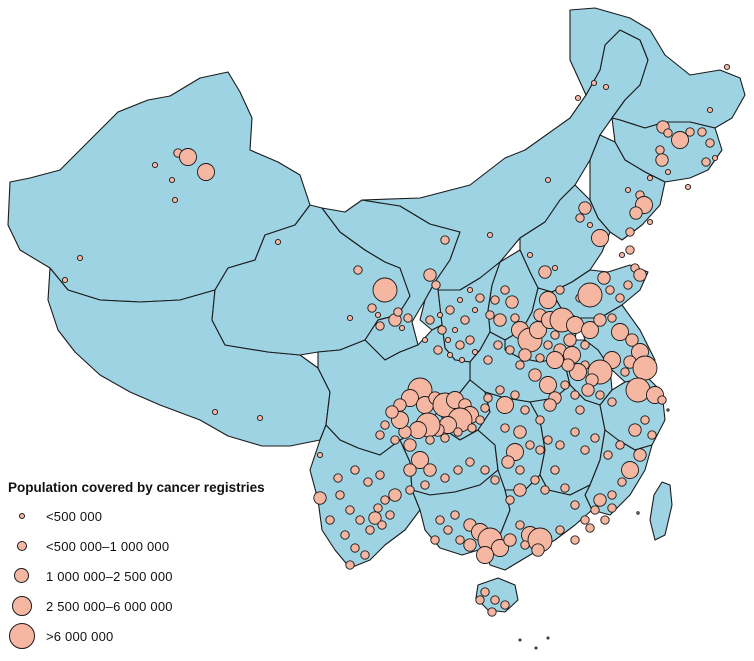 This screenshot has height=661, width=754. I want to click on island, so click(668, 410).